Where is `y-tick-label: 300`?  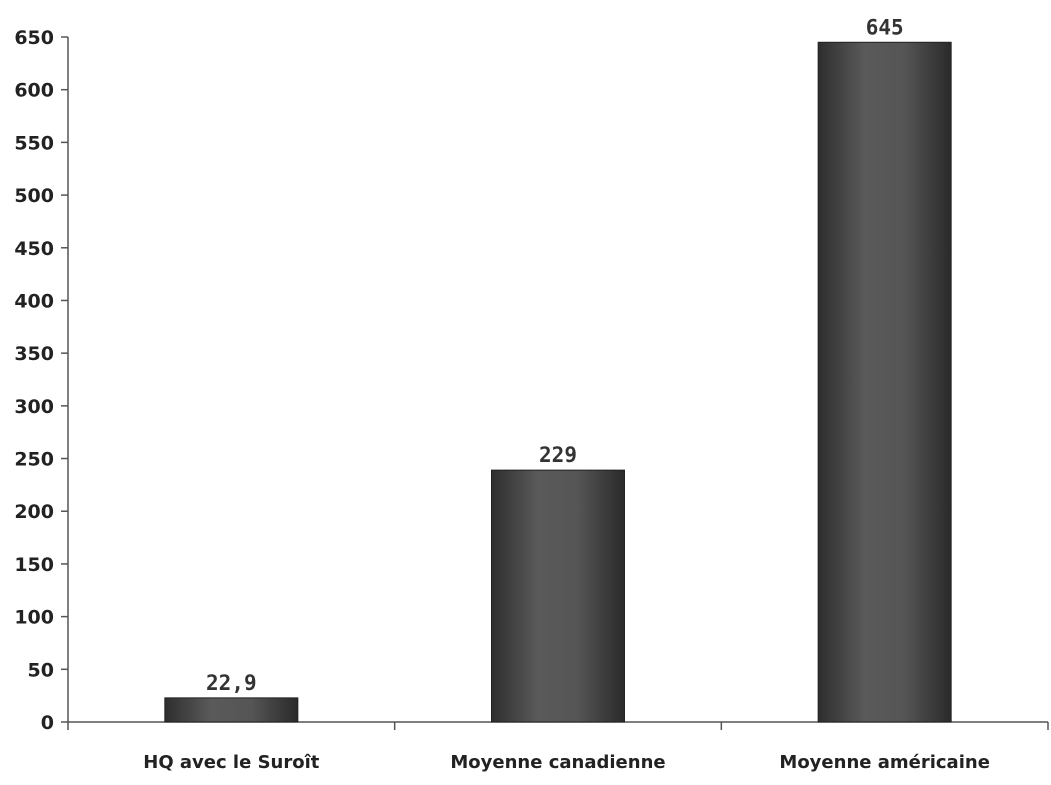 y-tick-label: 300 is located at coordinates (34, 407).